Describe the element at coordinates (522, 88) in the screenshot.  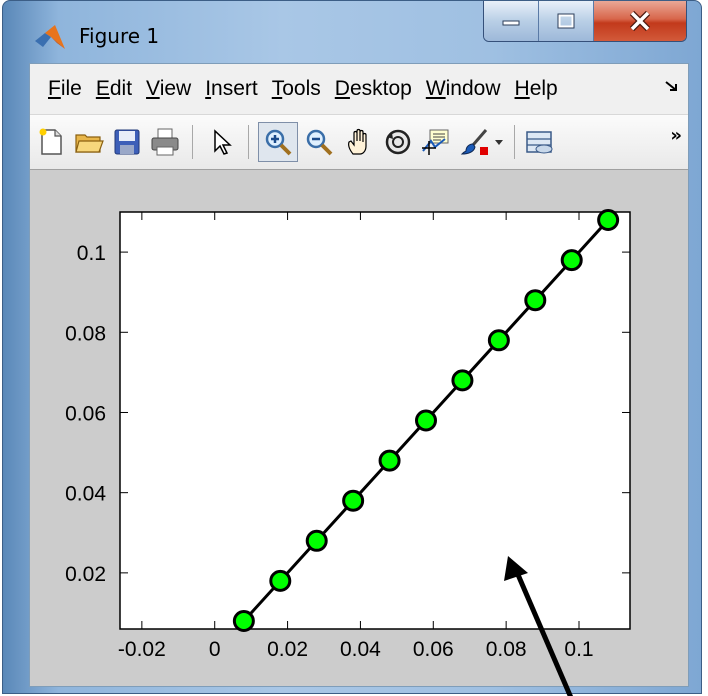
I see `menu-help-mnemonic: H` at that location.